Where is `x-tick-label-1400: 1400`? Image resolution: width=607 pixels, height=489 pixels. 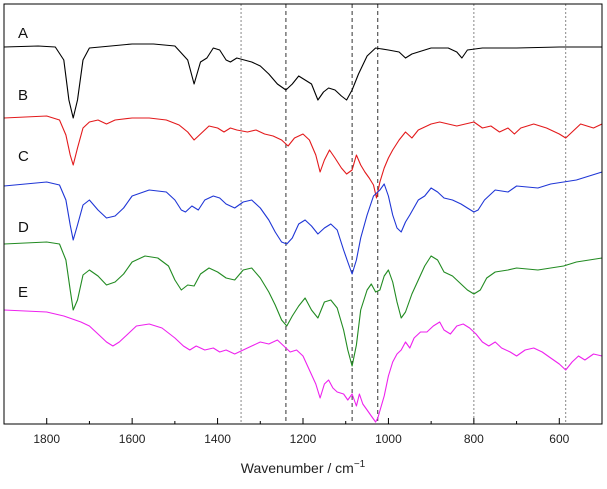
x-tick-label-1400: 1400 is located at coordinates (217, 439).